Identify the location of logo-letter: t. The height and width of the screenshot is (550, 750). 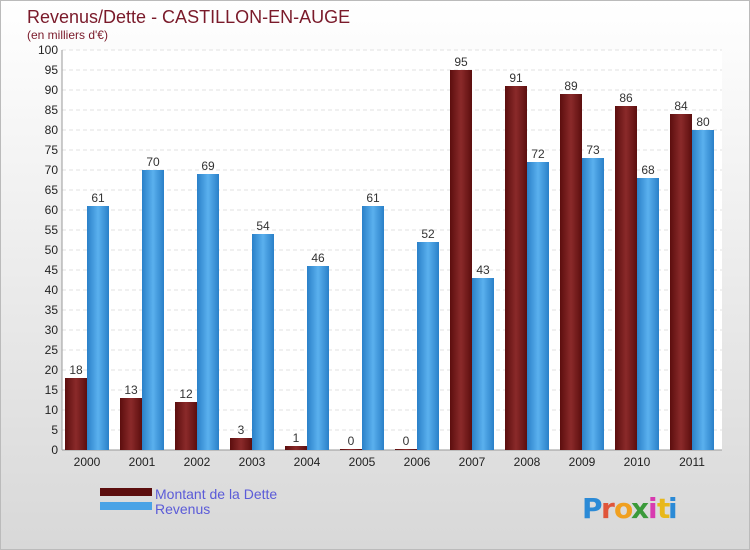
(663, 508).